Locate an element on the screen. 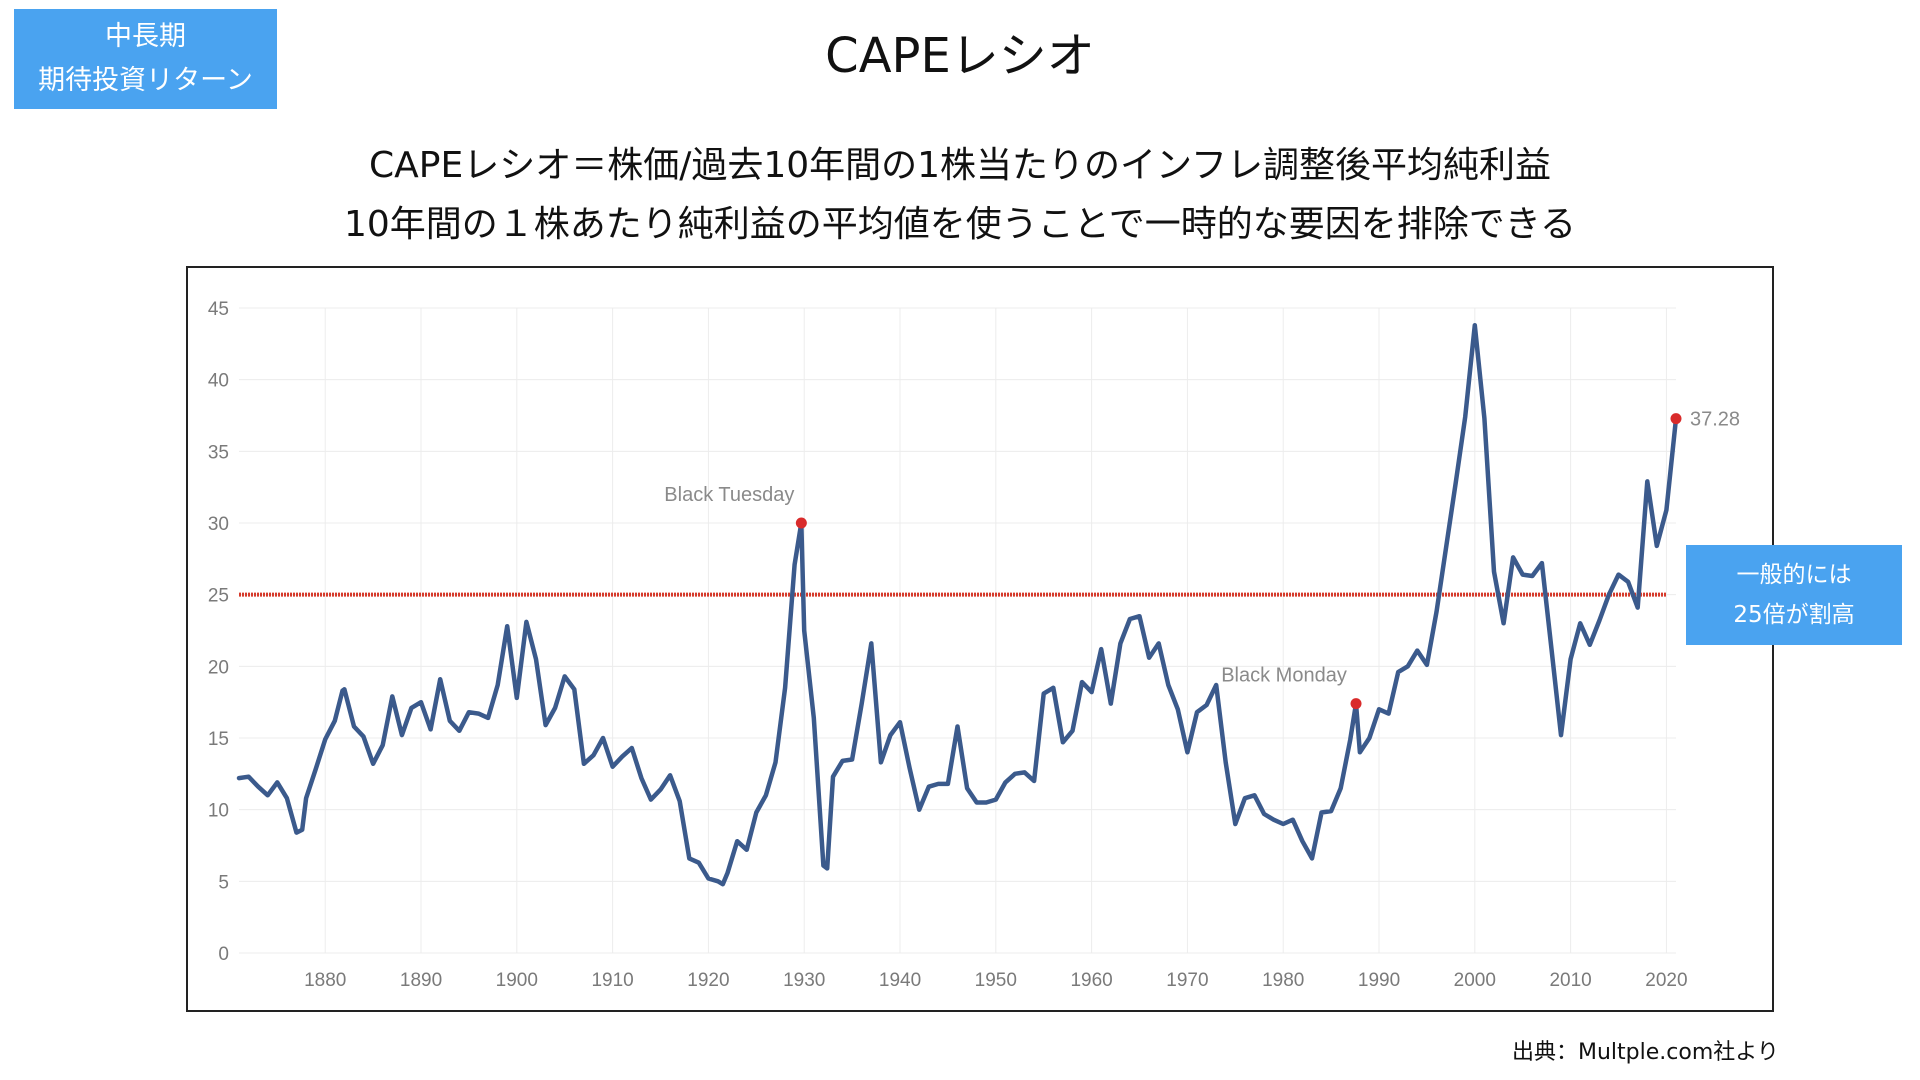 This screenshot has width=1920, height=1080. source-credit: 出典：Multple.com社より is located at coordinates (1645, 1052).